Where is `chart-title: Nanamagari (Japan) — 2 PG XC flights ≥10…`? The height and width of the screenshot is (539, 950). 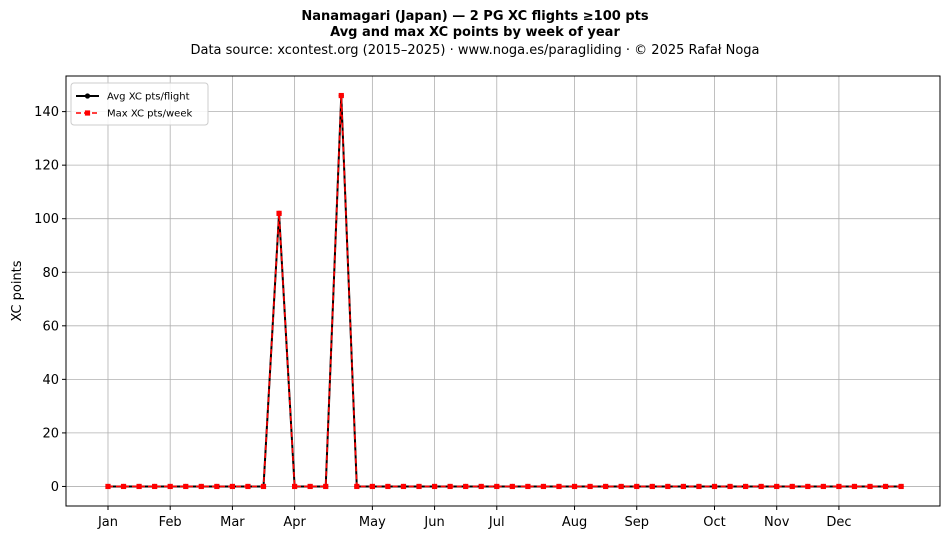 chart-title: Nanamagari (Japan) — 2 PG XC flights ≥10… is located at coordinates (475, 16).